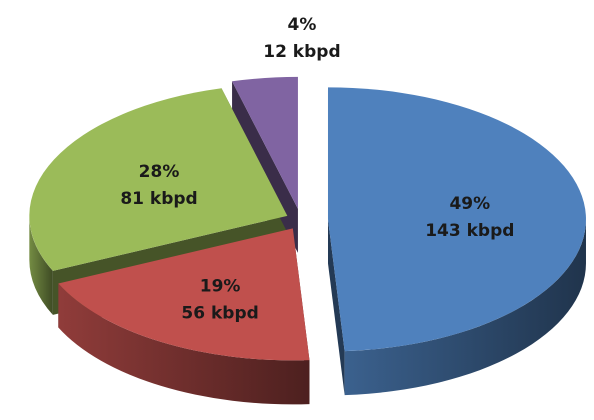  I want to click on value-label: 56 kbpd, so click(219, 314).